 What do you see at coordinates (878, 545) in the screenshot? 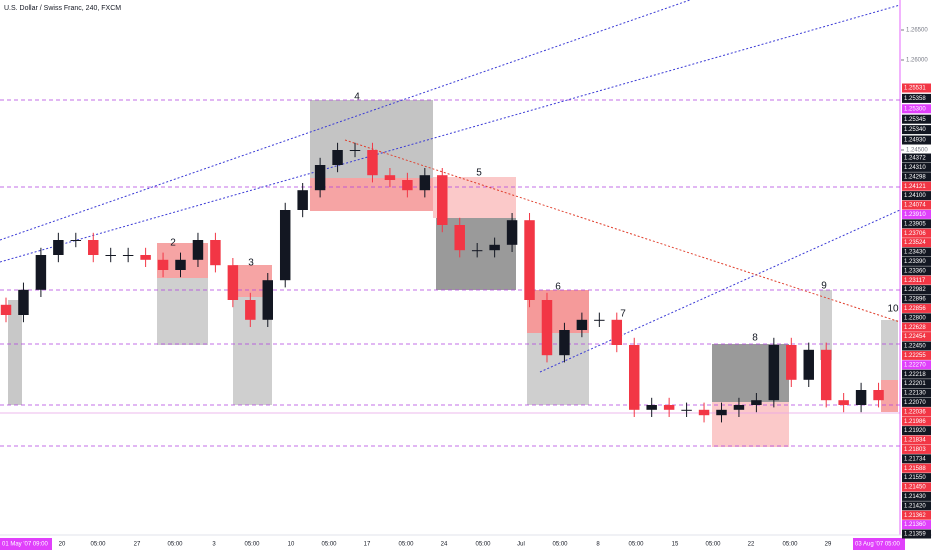
I see `end-label: 03 Aug '07 05:00` at bounding box center [878, 545].